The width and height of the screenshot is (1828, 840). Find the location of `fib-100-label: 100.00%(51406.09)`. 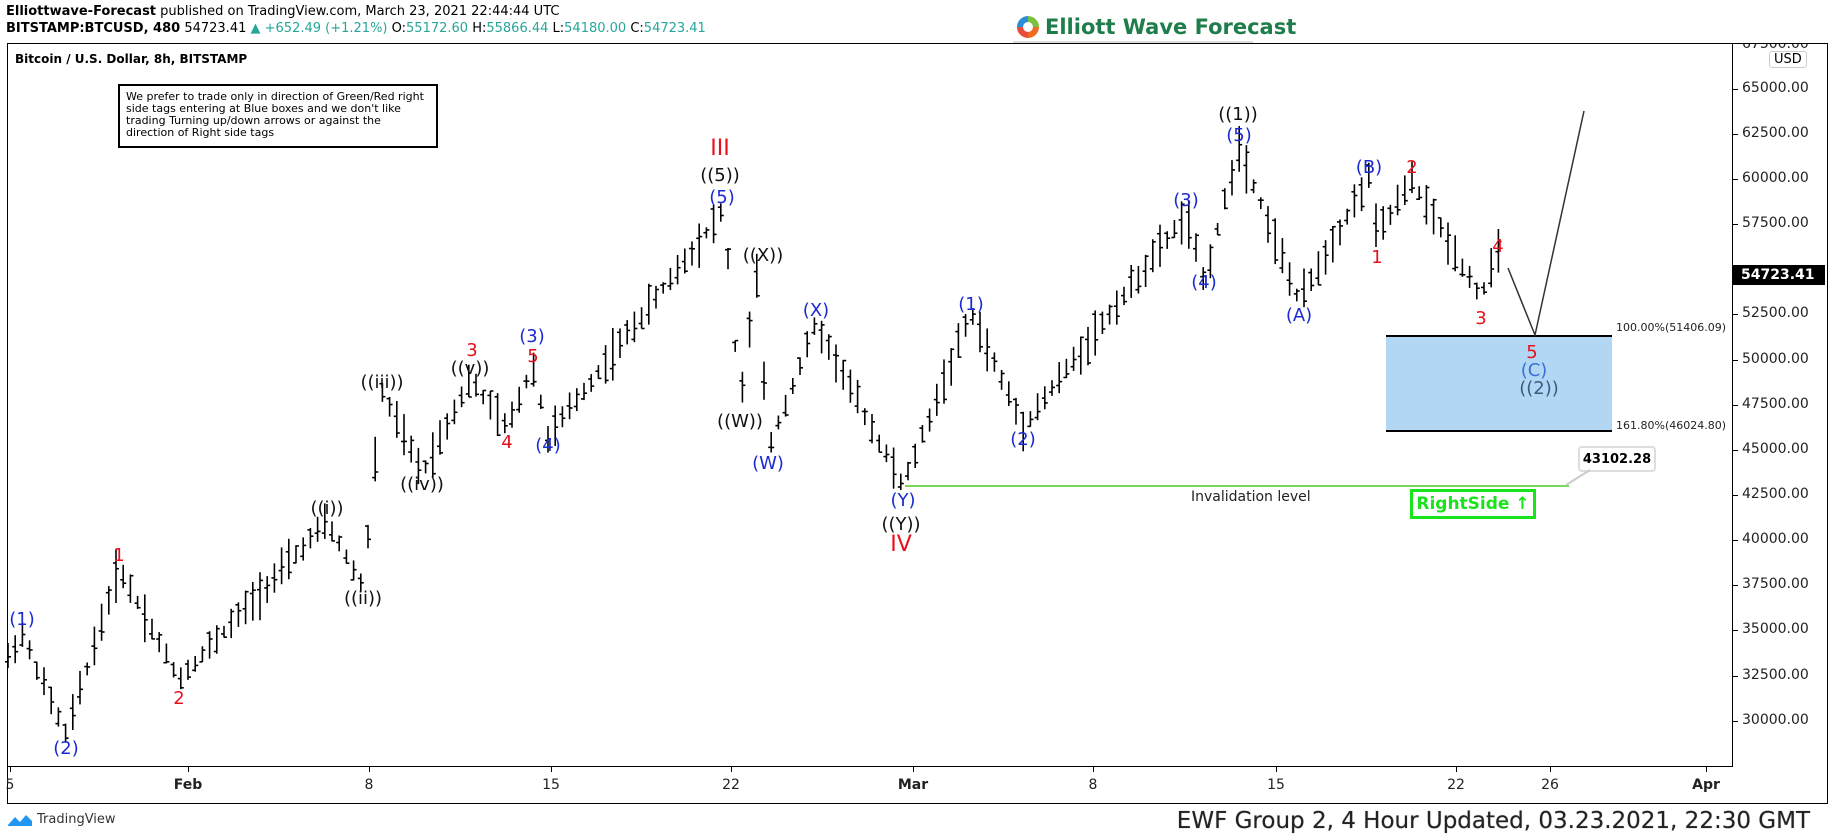

fib-100-label: 100.00%(51406.09) is located at coordinates (1671, 327).